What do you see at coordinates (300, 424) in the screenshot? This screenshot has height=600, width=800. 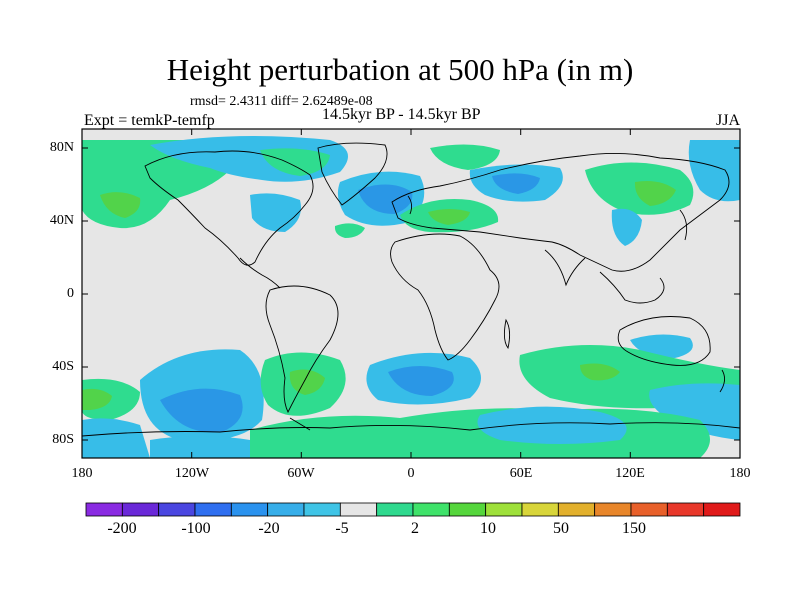 I see `coast-antarctic-peninsula` at bounding box center [300, 424].